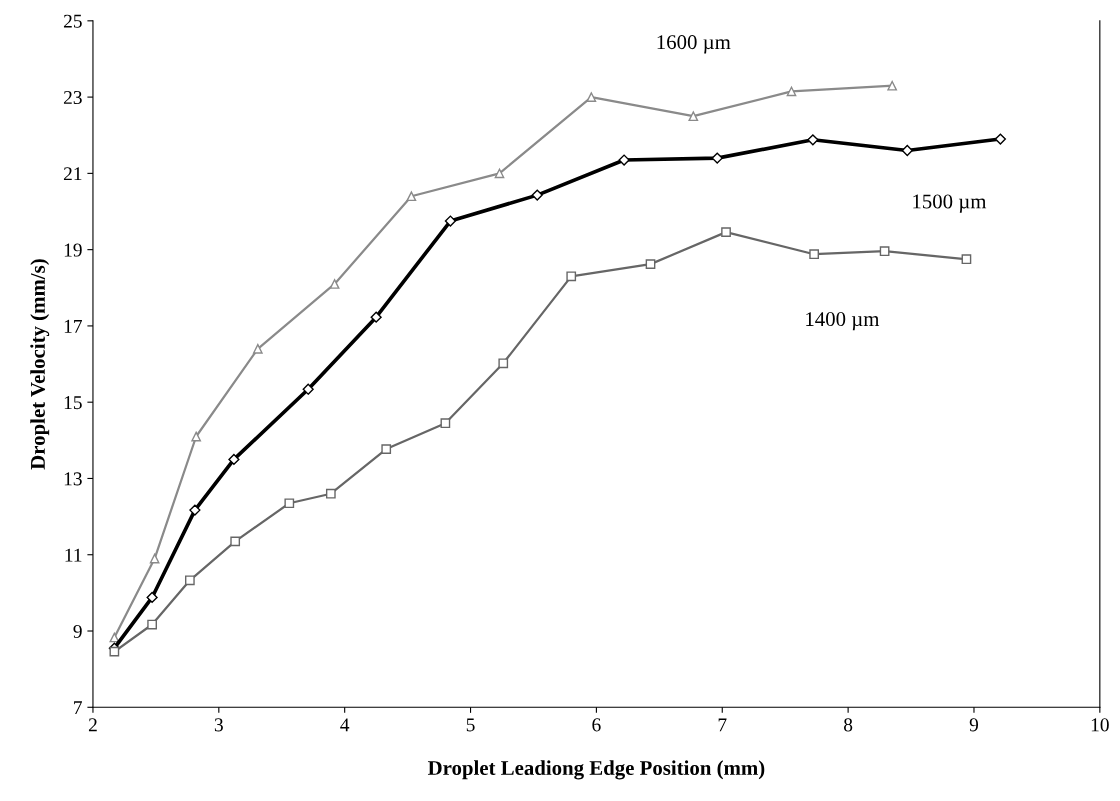 The image size is (1120, 801). What do you see at coordinates (596, 725) in the screenshot?
I see `x-tick-label: 6` at bounding box center [596, 725].